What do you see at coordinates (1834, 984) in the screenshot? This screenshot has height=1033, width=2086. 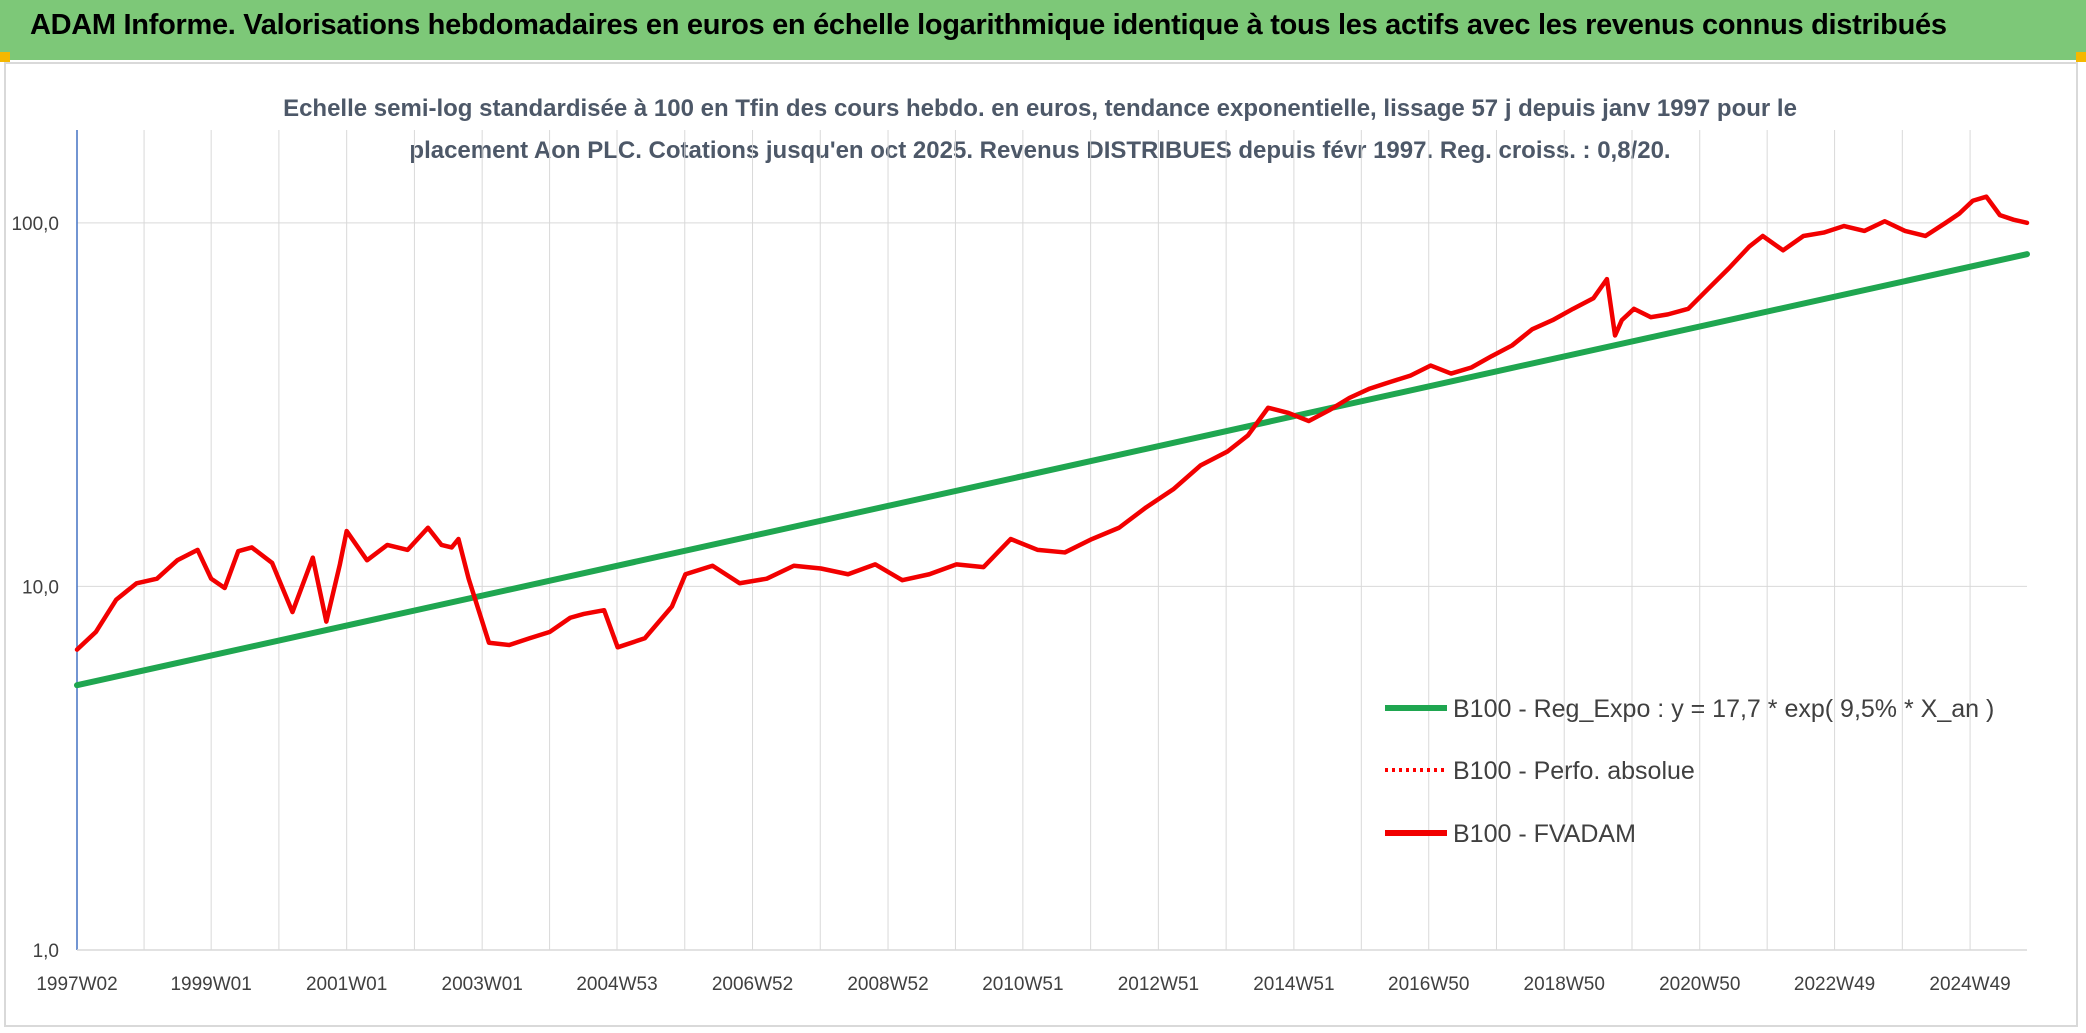 I see `x-tick-label: 2022W49` at bounding box center [1834, 984].